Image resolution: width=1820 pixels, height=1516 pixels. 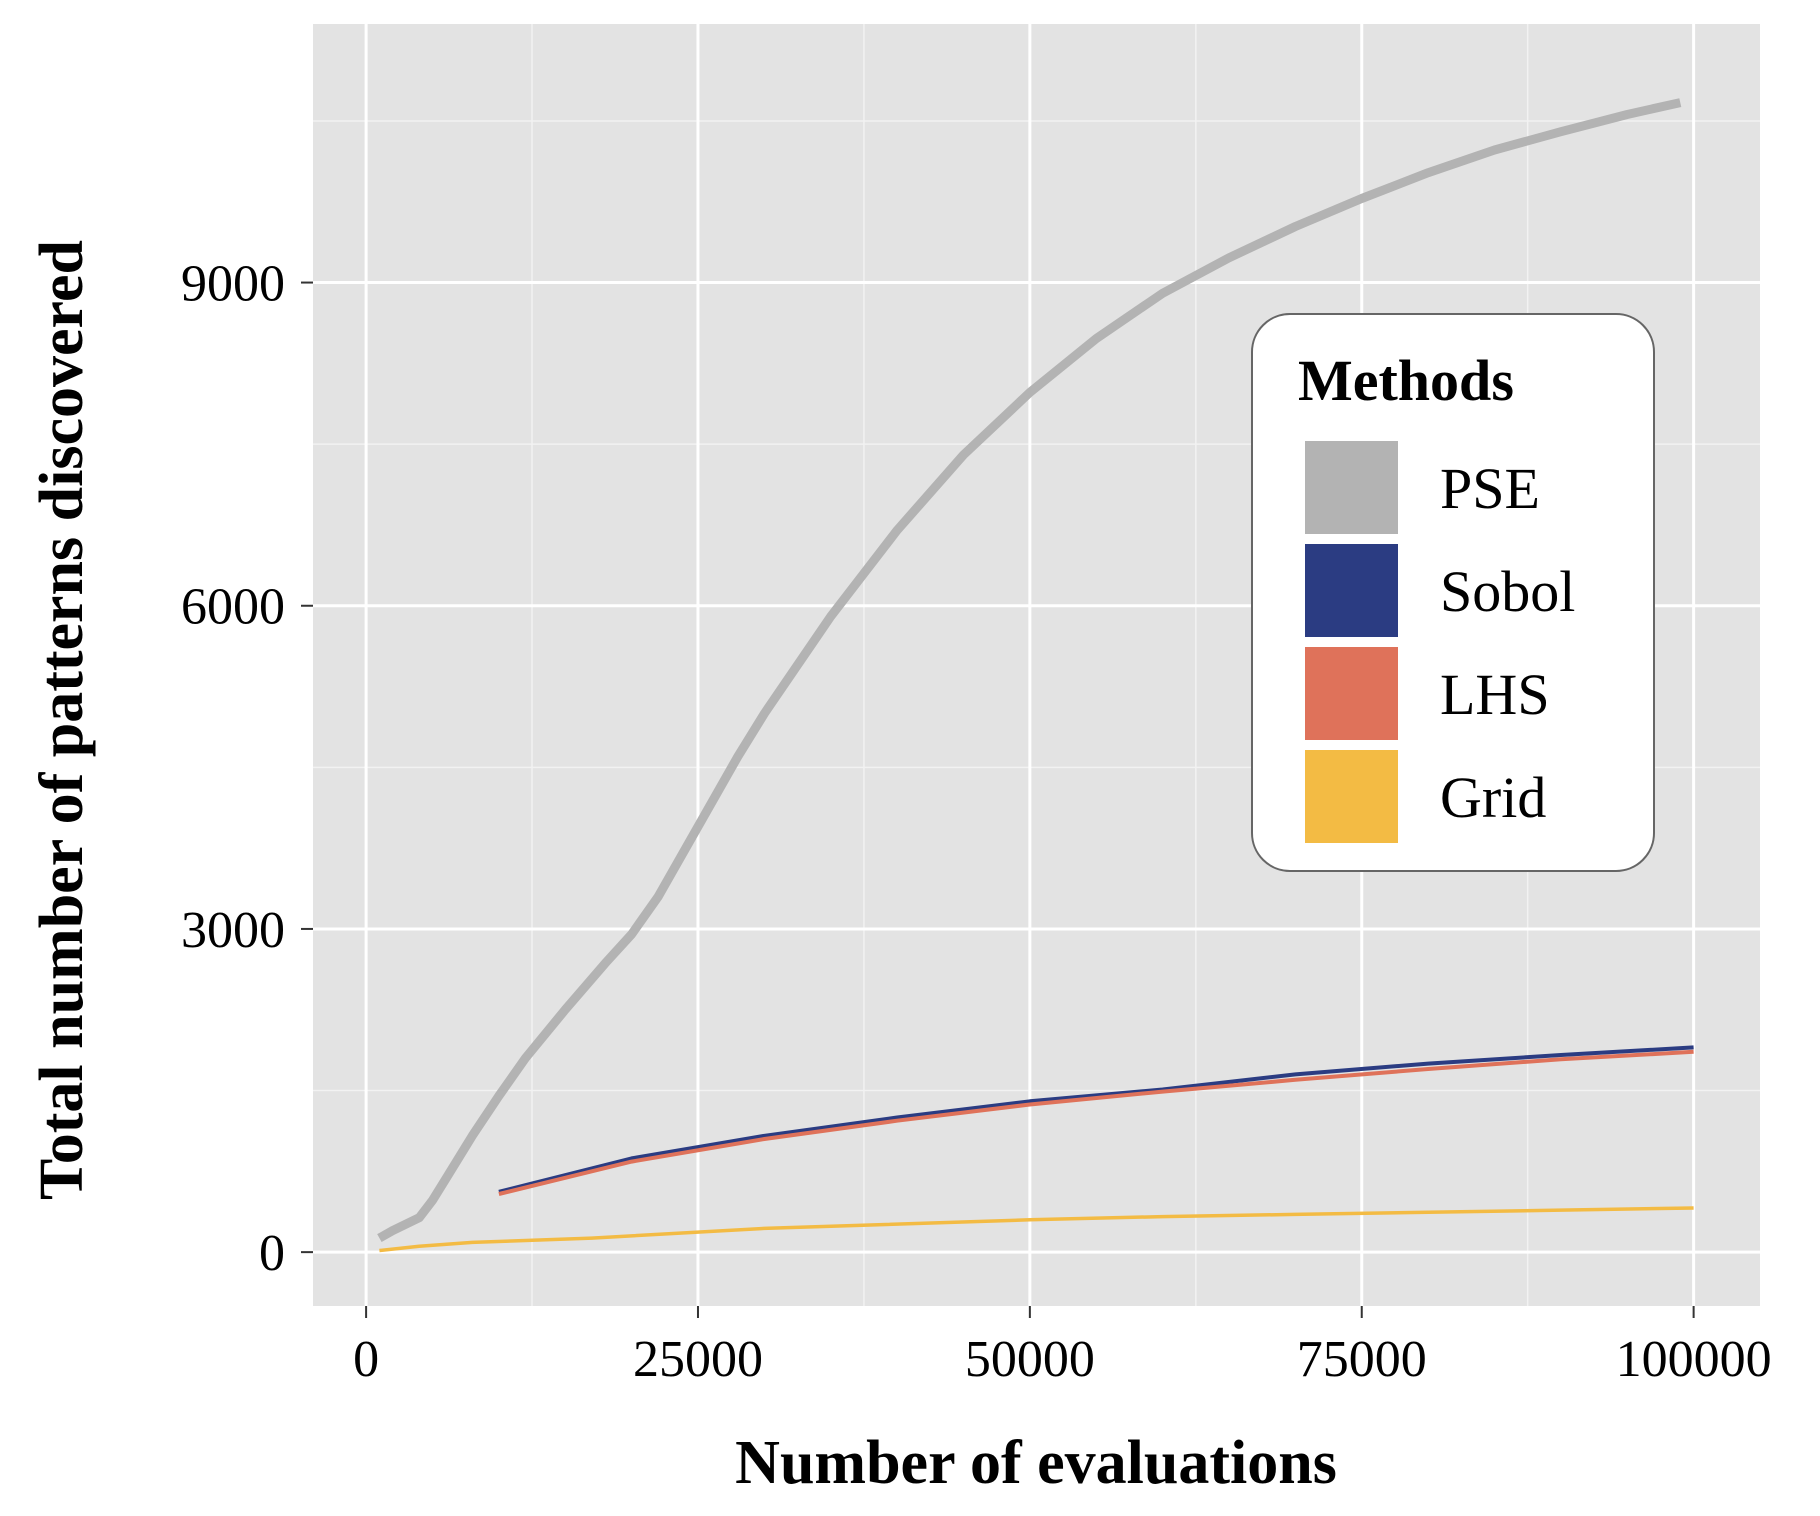 I want to click on x-tick-label: 100000, so click(x=1694, y=1359).